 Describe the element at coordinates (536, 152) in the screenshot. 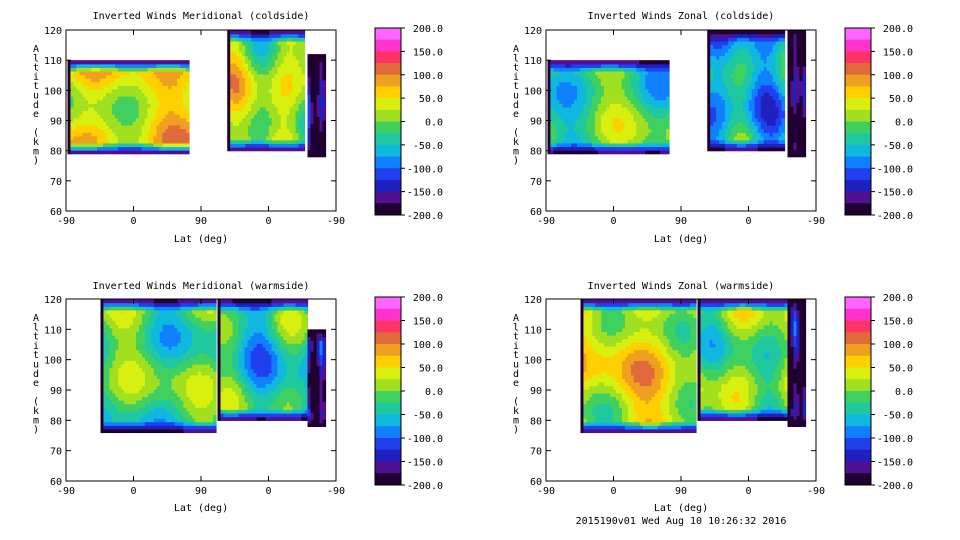

I see `y-tick-label: 80` at that location.